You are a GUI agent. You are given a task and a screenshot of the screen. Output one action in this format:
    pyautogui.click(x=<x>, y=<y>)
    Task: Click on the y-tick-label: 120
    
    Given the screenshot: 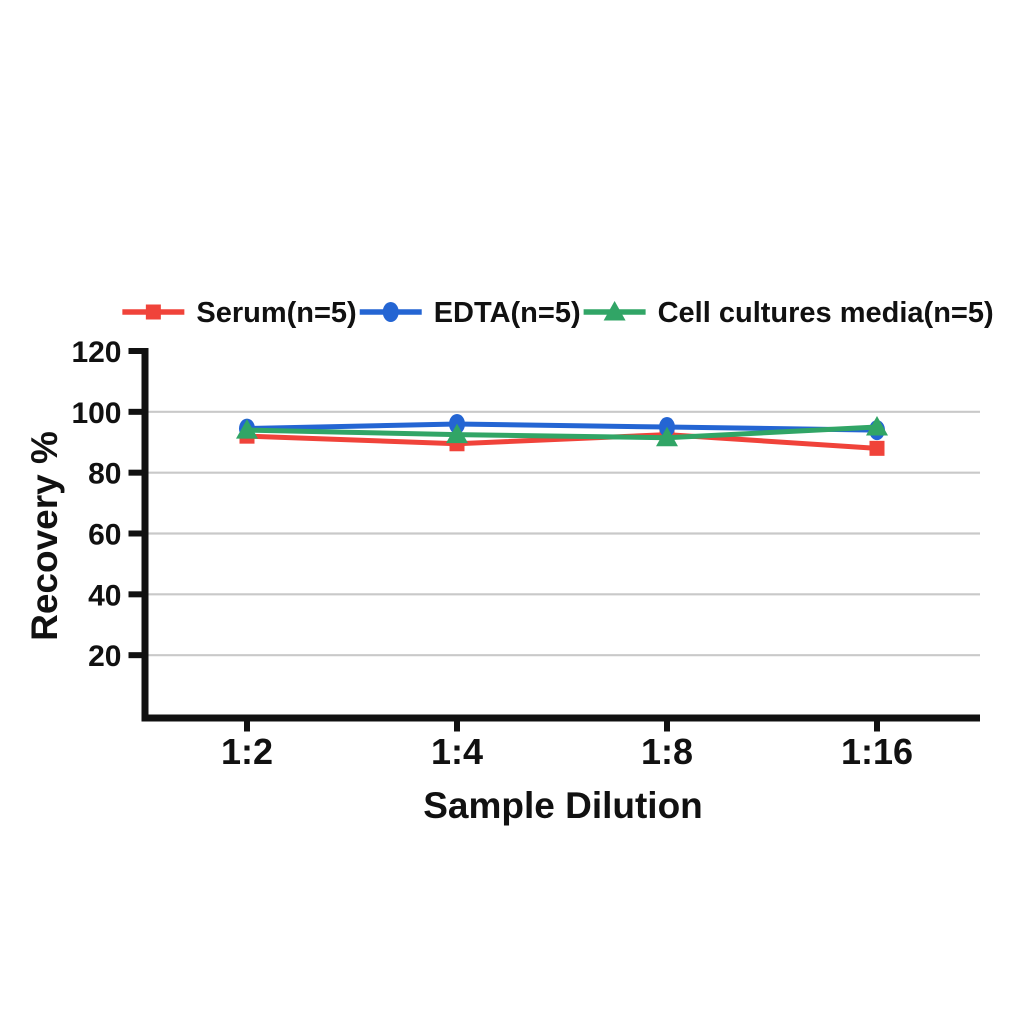 What is the action you would take?
    pyautogui.click(x=96, y=352)
    